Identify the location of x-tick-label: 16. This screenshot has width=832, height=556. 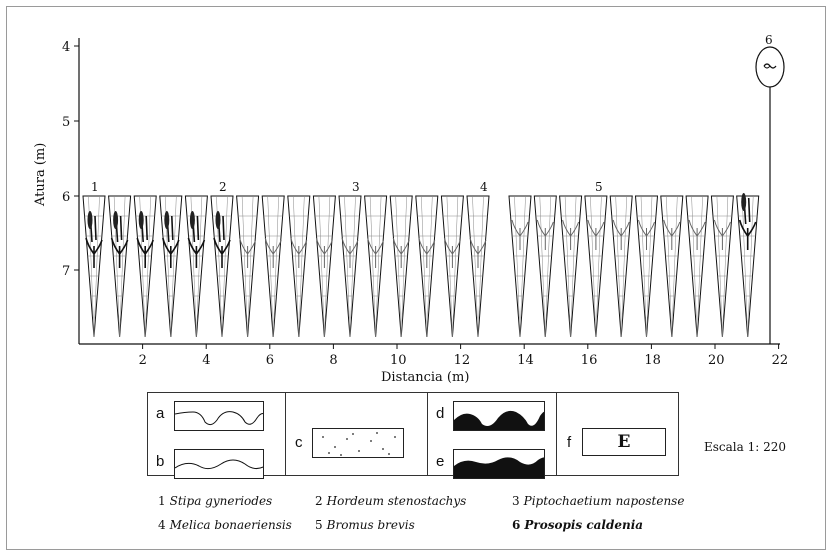
(589, 360).